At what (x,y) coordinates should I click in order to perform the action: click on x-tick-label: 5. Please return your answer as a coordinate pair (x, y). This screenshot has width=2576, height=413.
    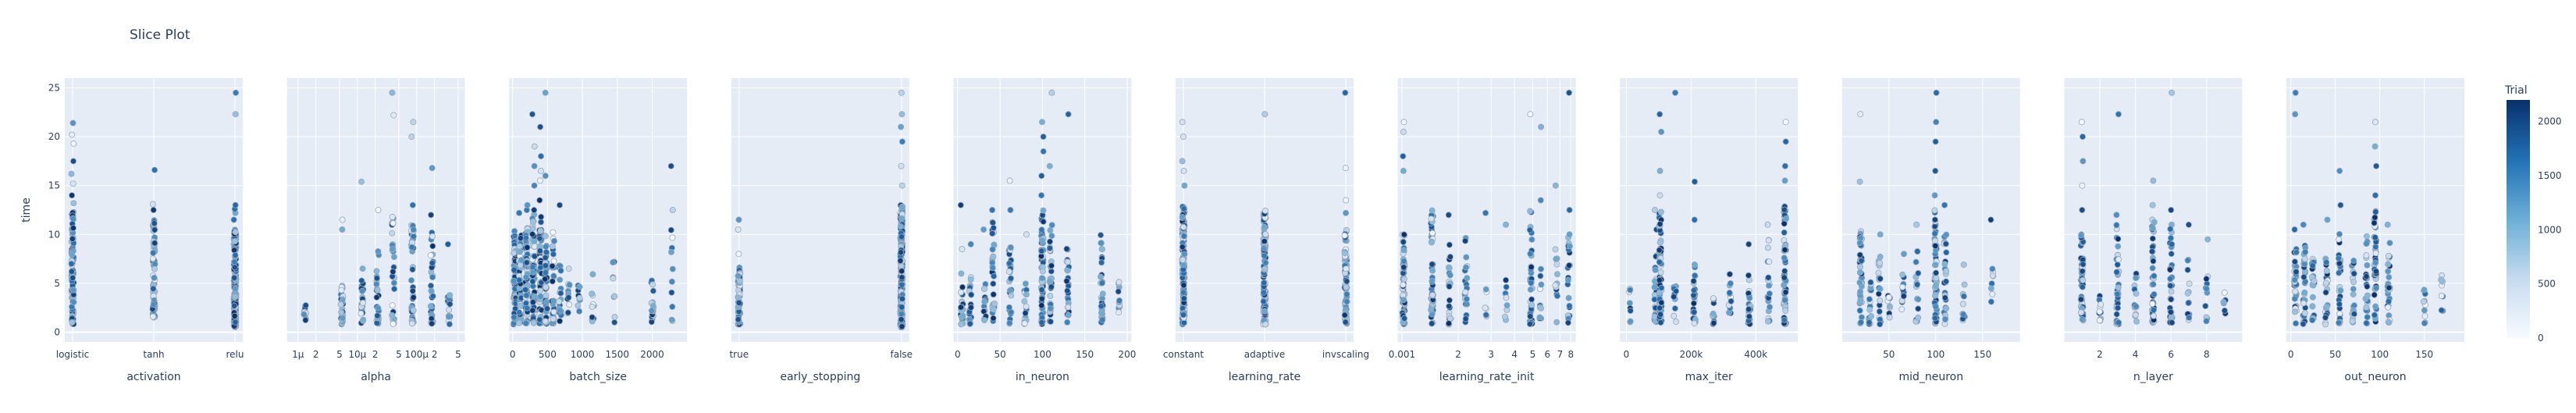
    Looking at the image, I should click on (339, 354).